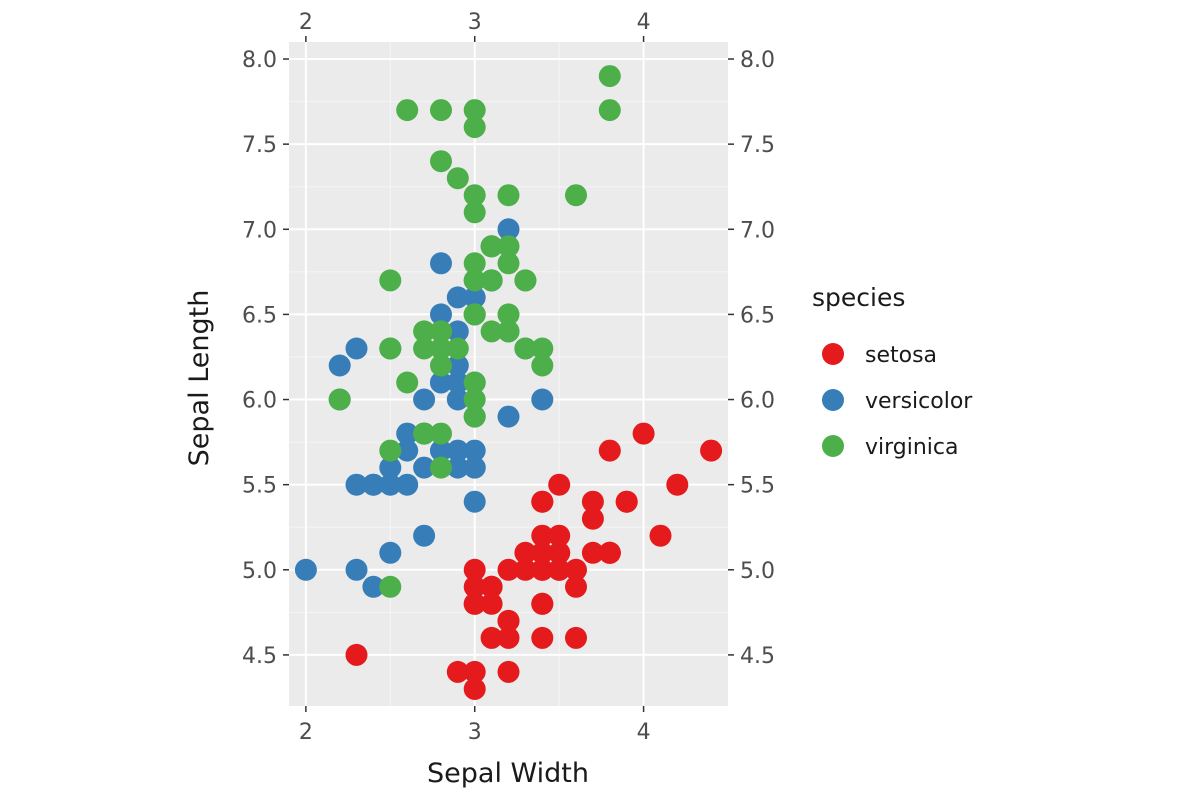 This screenshot has width=1200, height=800. What do you see at coordinates (259, 230) in the screenshot?
I see `y-tick-label-left: 7.0` at bounding box center [259, 230].